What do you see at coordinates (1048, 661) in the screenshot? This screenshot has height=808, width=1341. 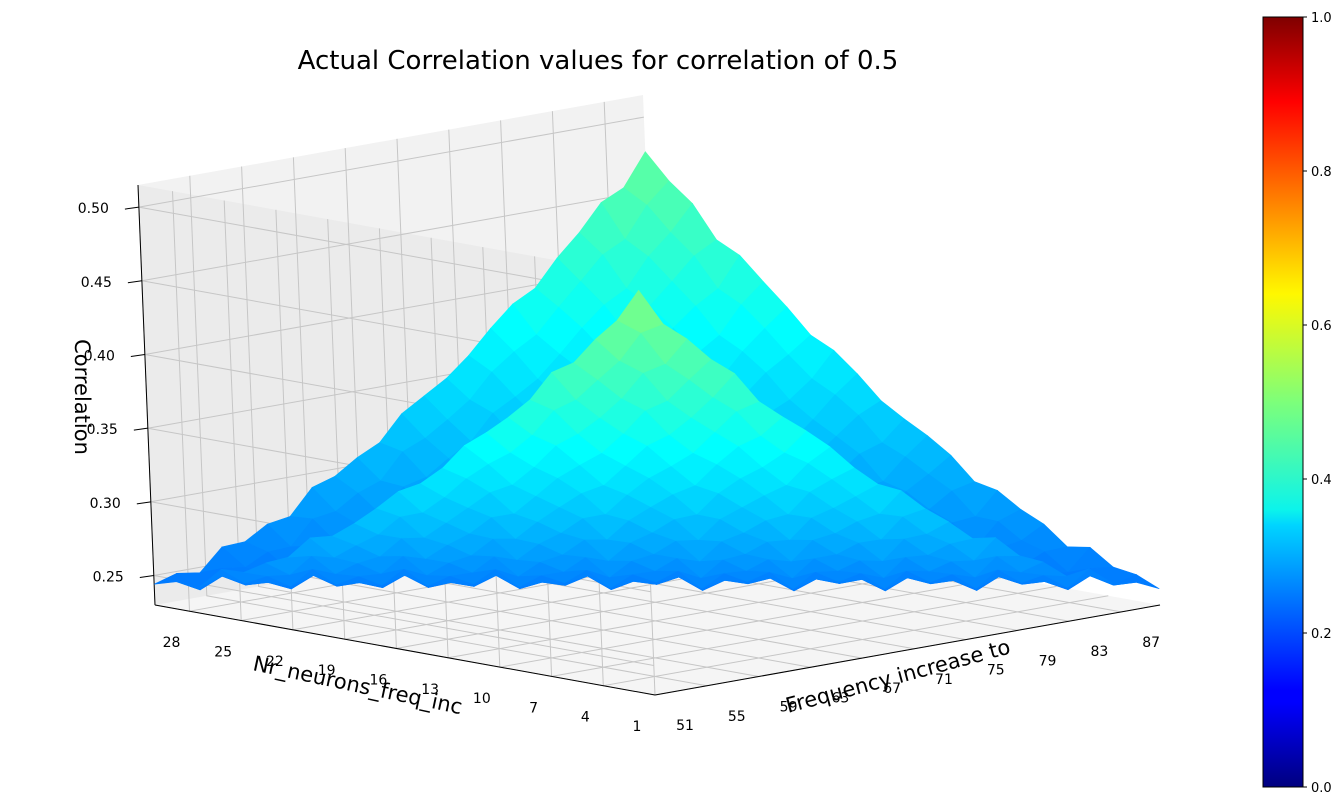 I see `x-tick-label: 79` at bounding box center [1048, 661].